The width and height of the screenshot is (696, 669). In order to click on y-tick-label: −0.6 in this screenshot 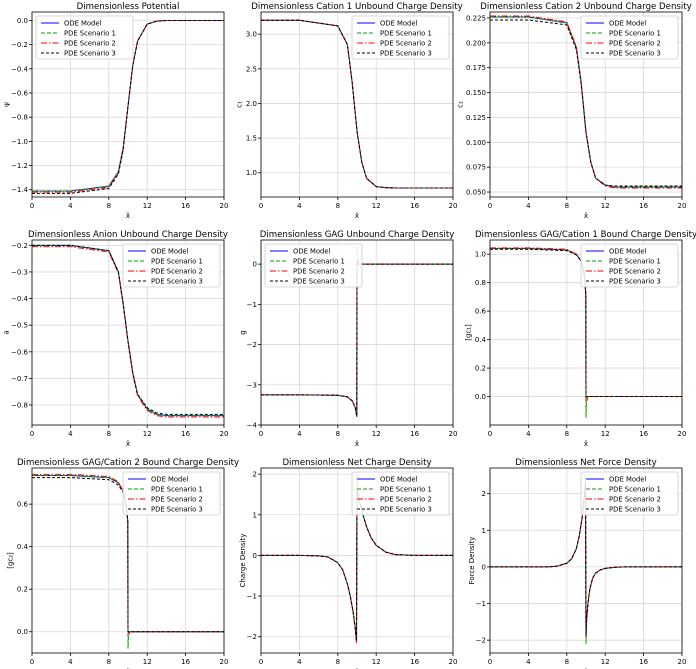, I will do `click(20, 94)`.